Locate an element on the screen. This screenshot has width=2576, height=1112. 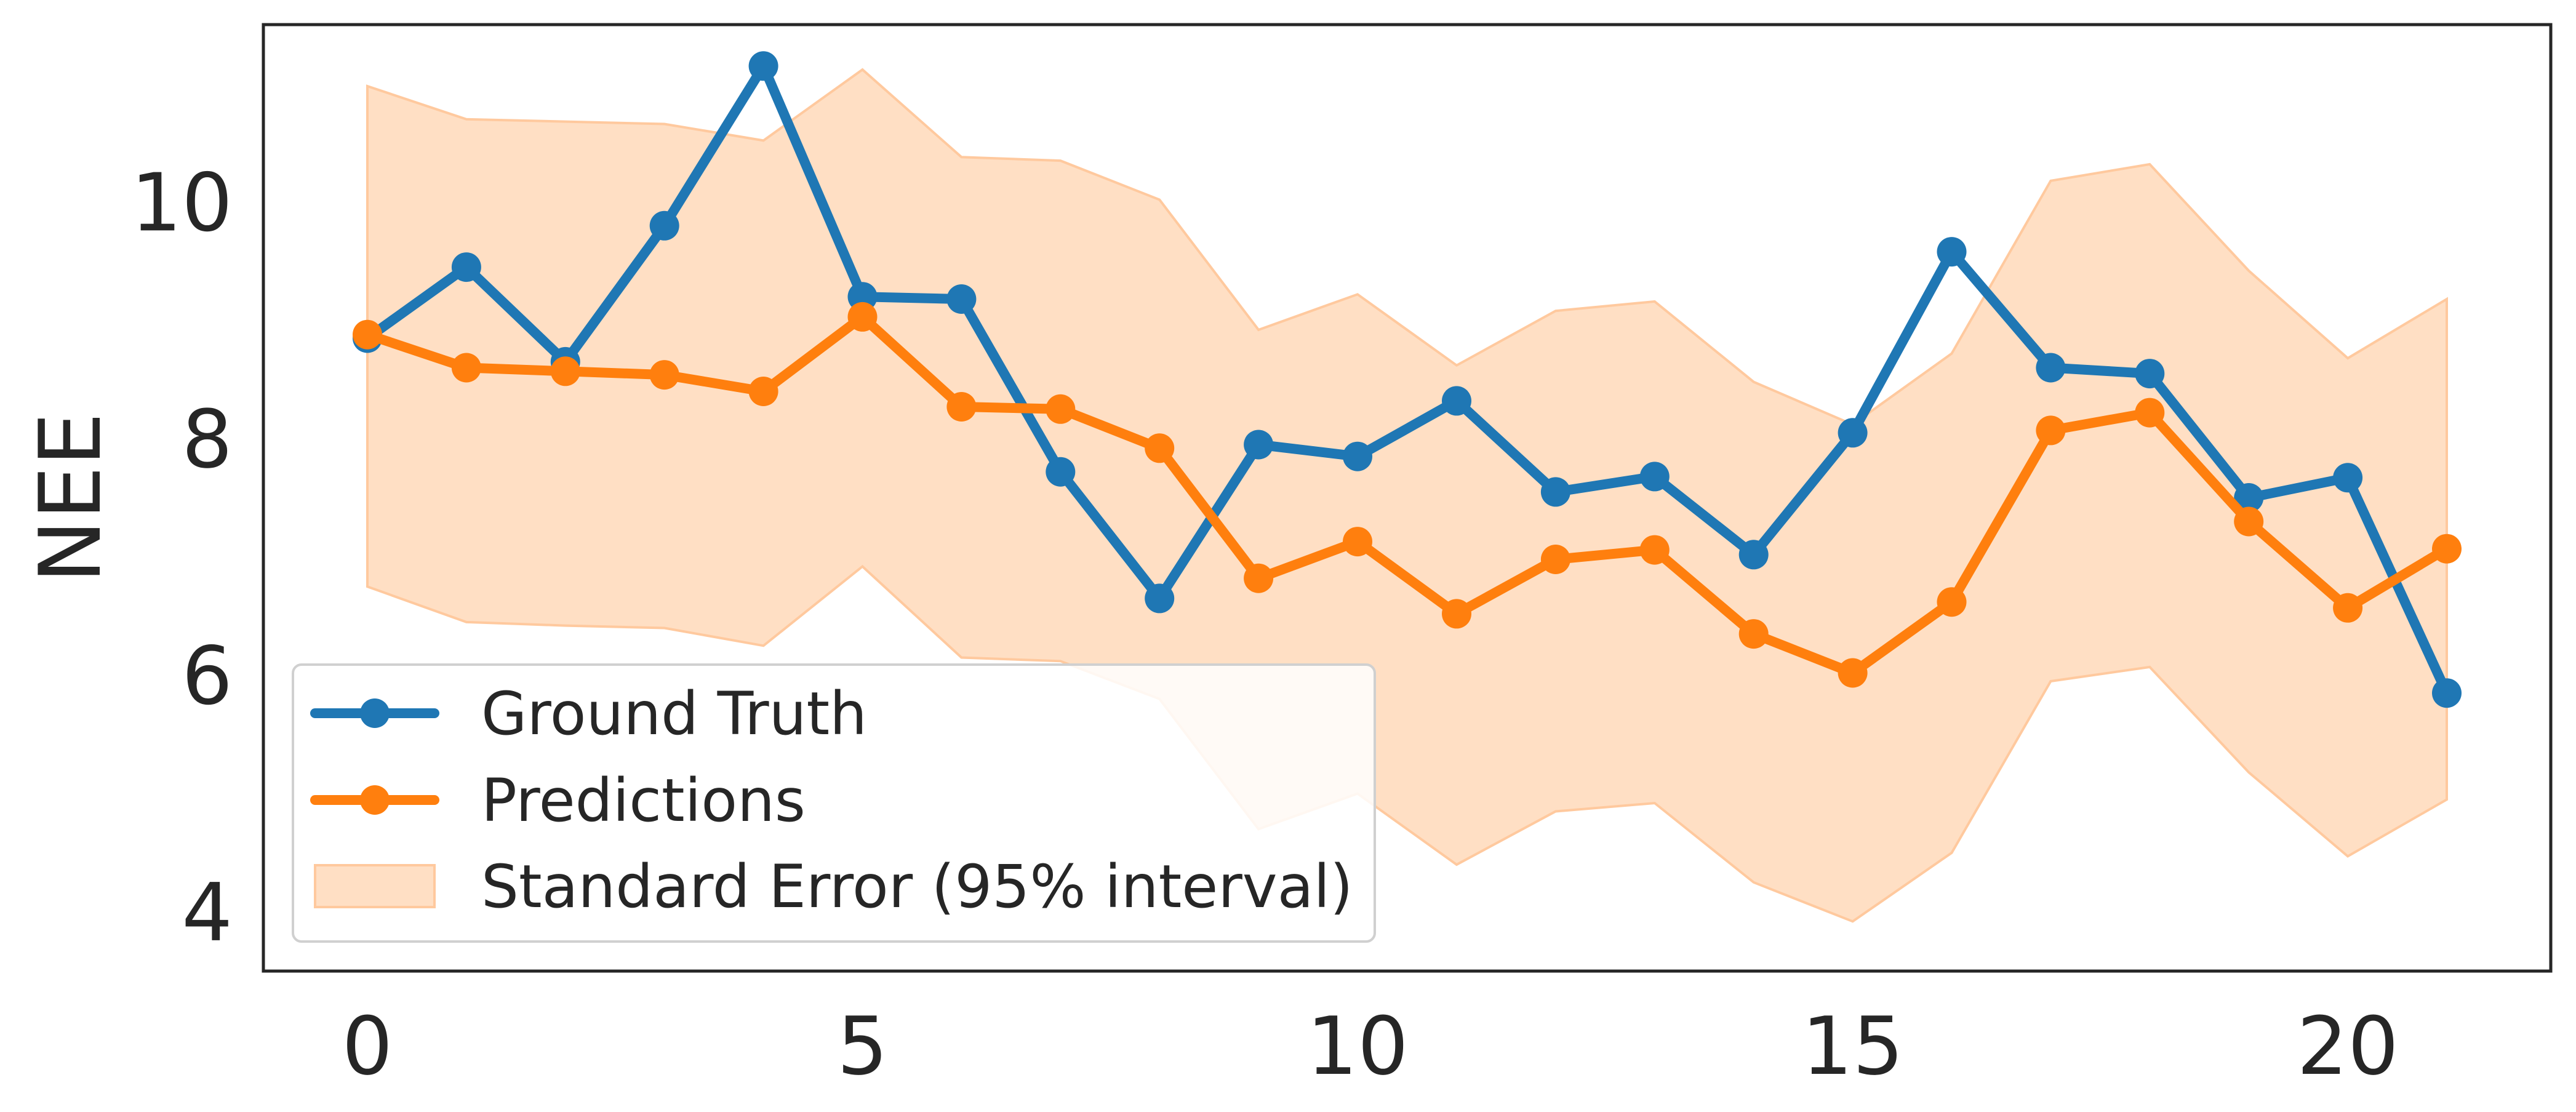
y-tick-label: 6 is located at coordinates (207, 675).